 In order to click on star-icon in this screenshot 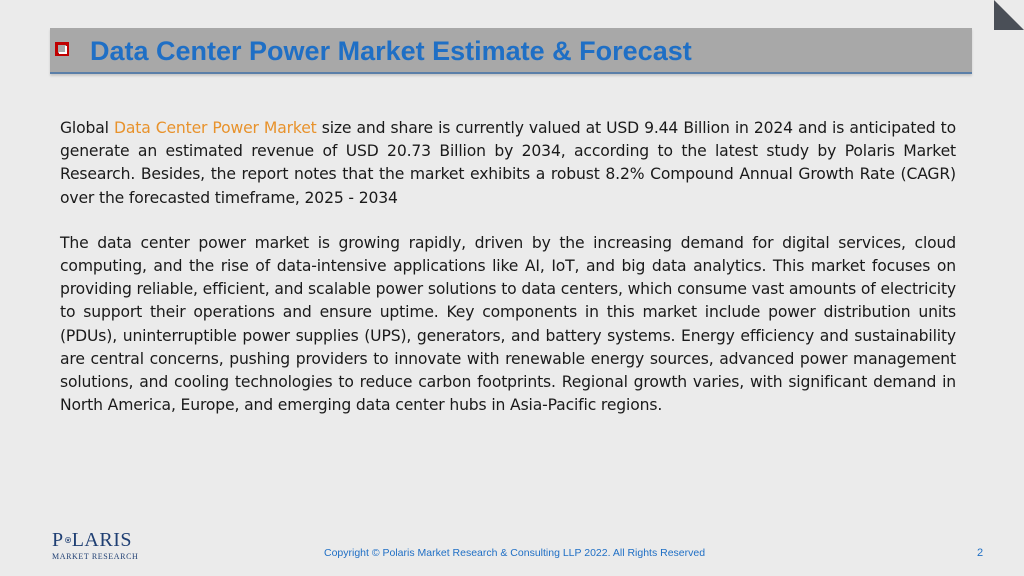, I will do `click(67, 540)`.